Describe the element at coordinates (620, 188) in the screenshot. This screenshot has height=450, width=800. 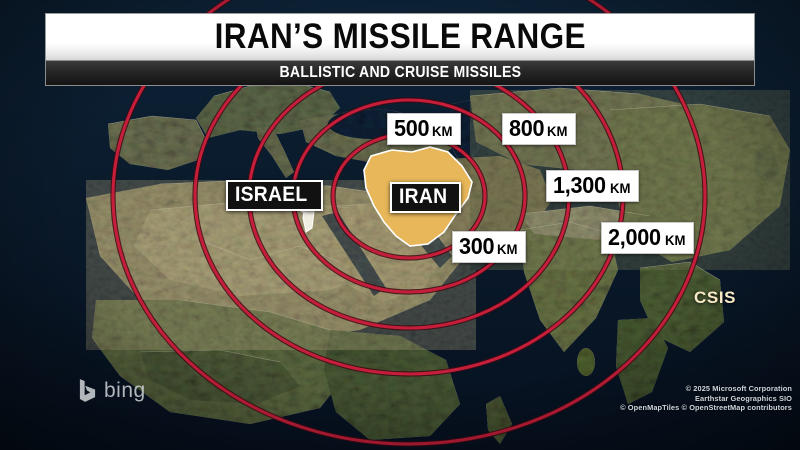
I see `range-1300km-unit: KM` at that location.